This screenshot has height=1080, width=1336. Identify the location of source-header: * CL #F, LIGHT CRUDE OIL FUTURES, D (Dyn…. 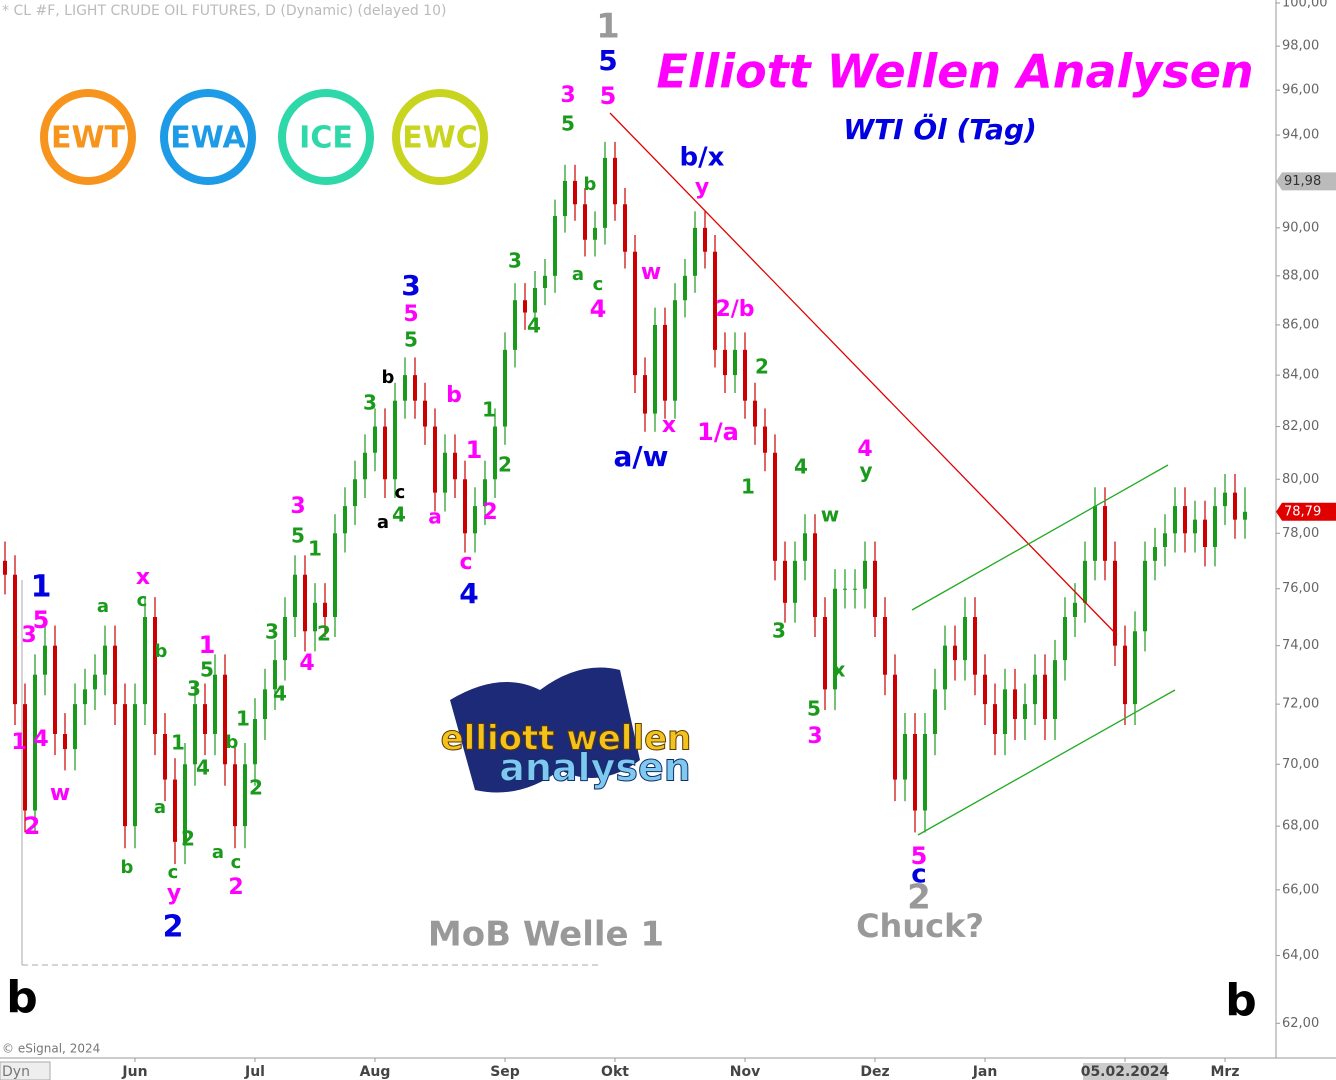
(224, 11).